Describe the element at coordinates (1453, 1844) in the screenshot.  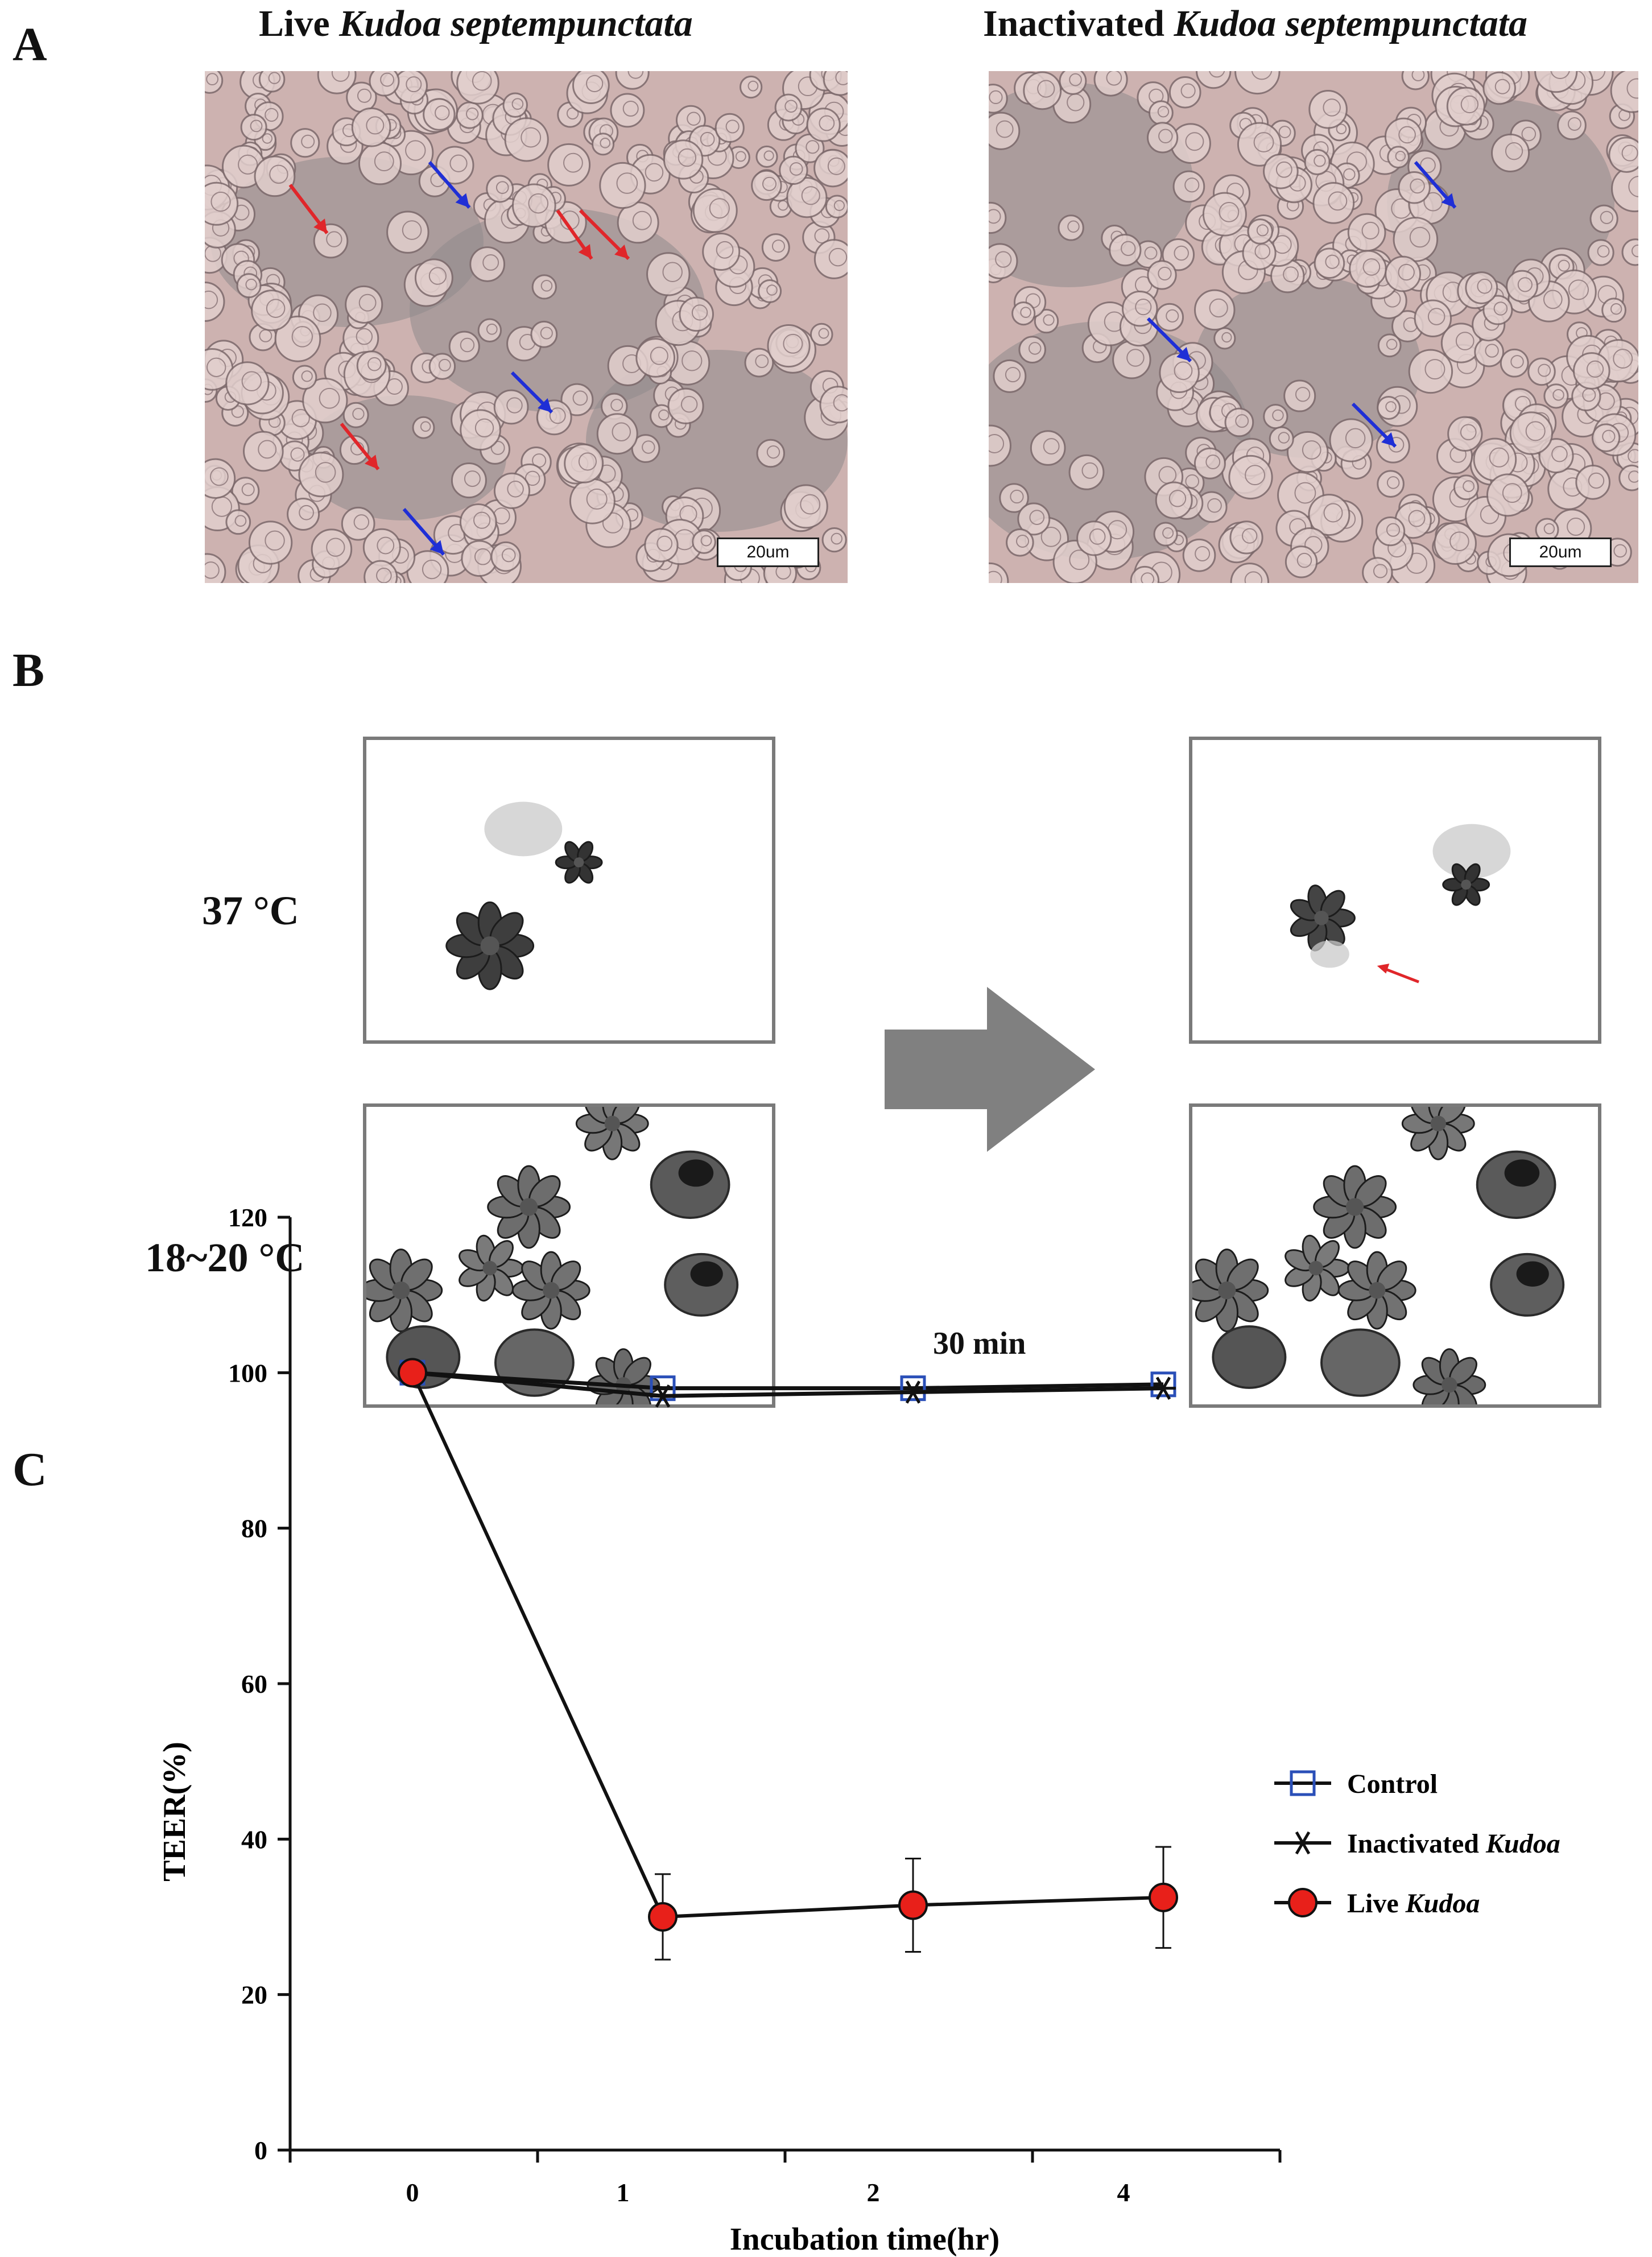
I see `legend-label: Inactivated Kudoa` at that location.